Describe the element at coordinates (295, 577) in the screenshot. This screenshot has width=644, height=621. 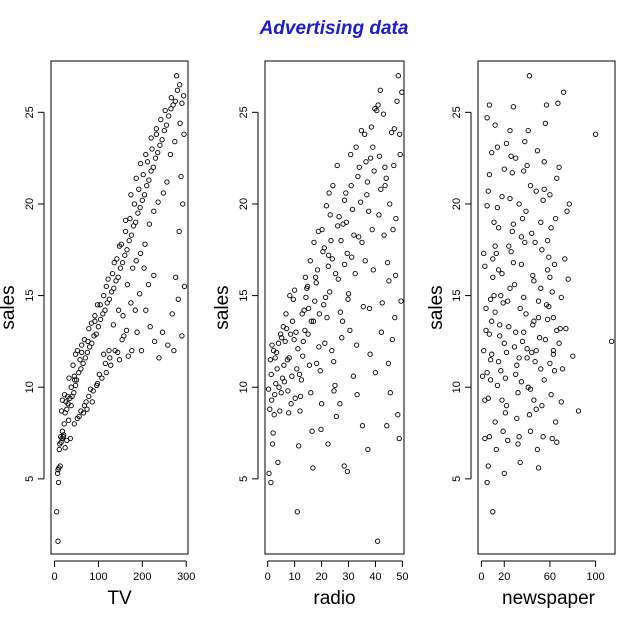
I see `x-tick-label: 10` at that location.